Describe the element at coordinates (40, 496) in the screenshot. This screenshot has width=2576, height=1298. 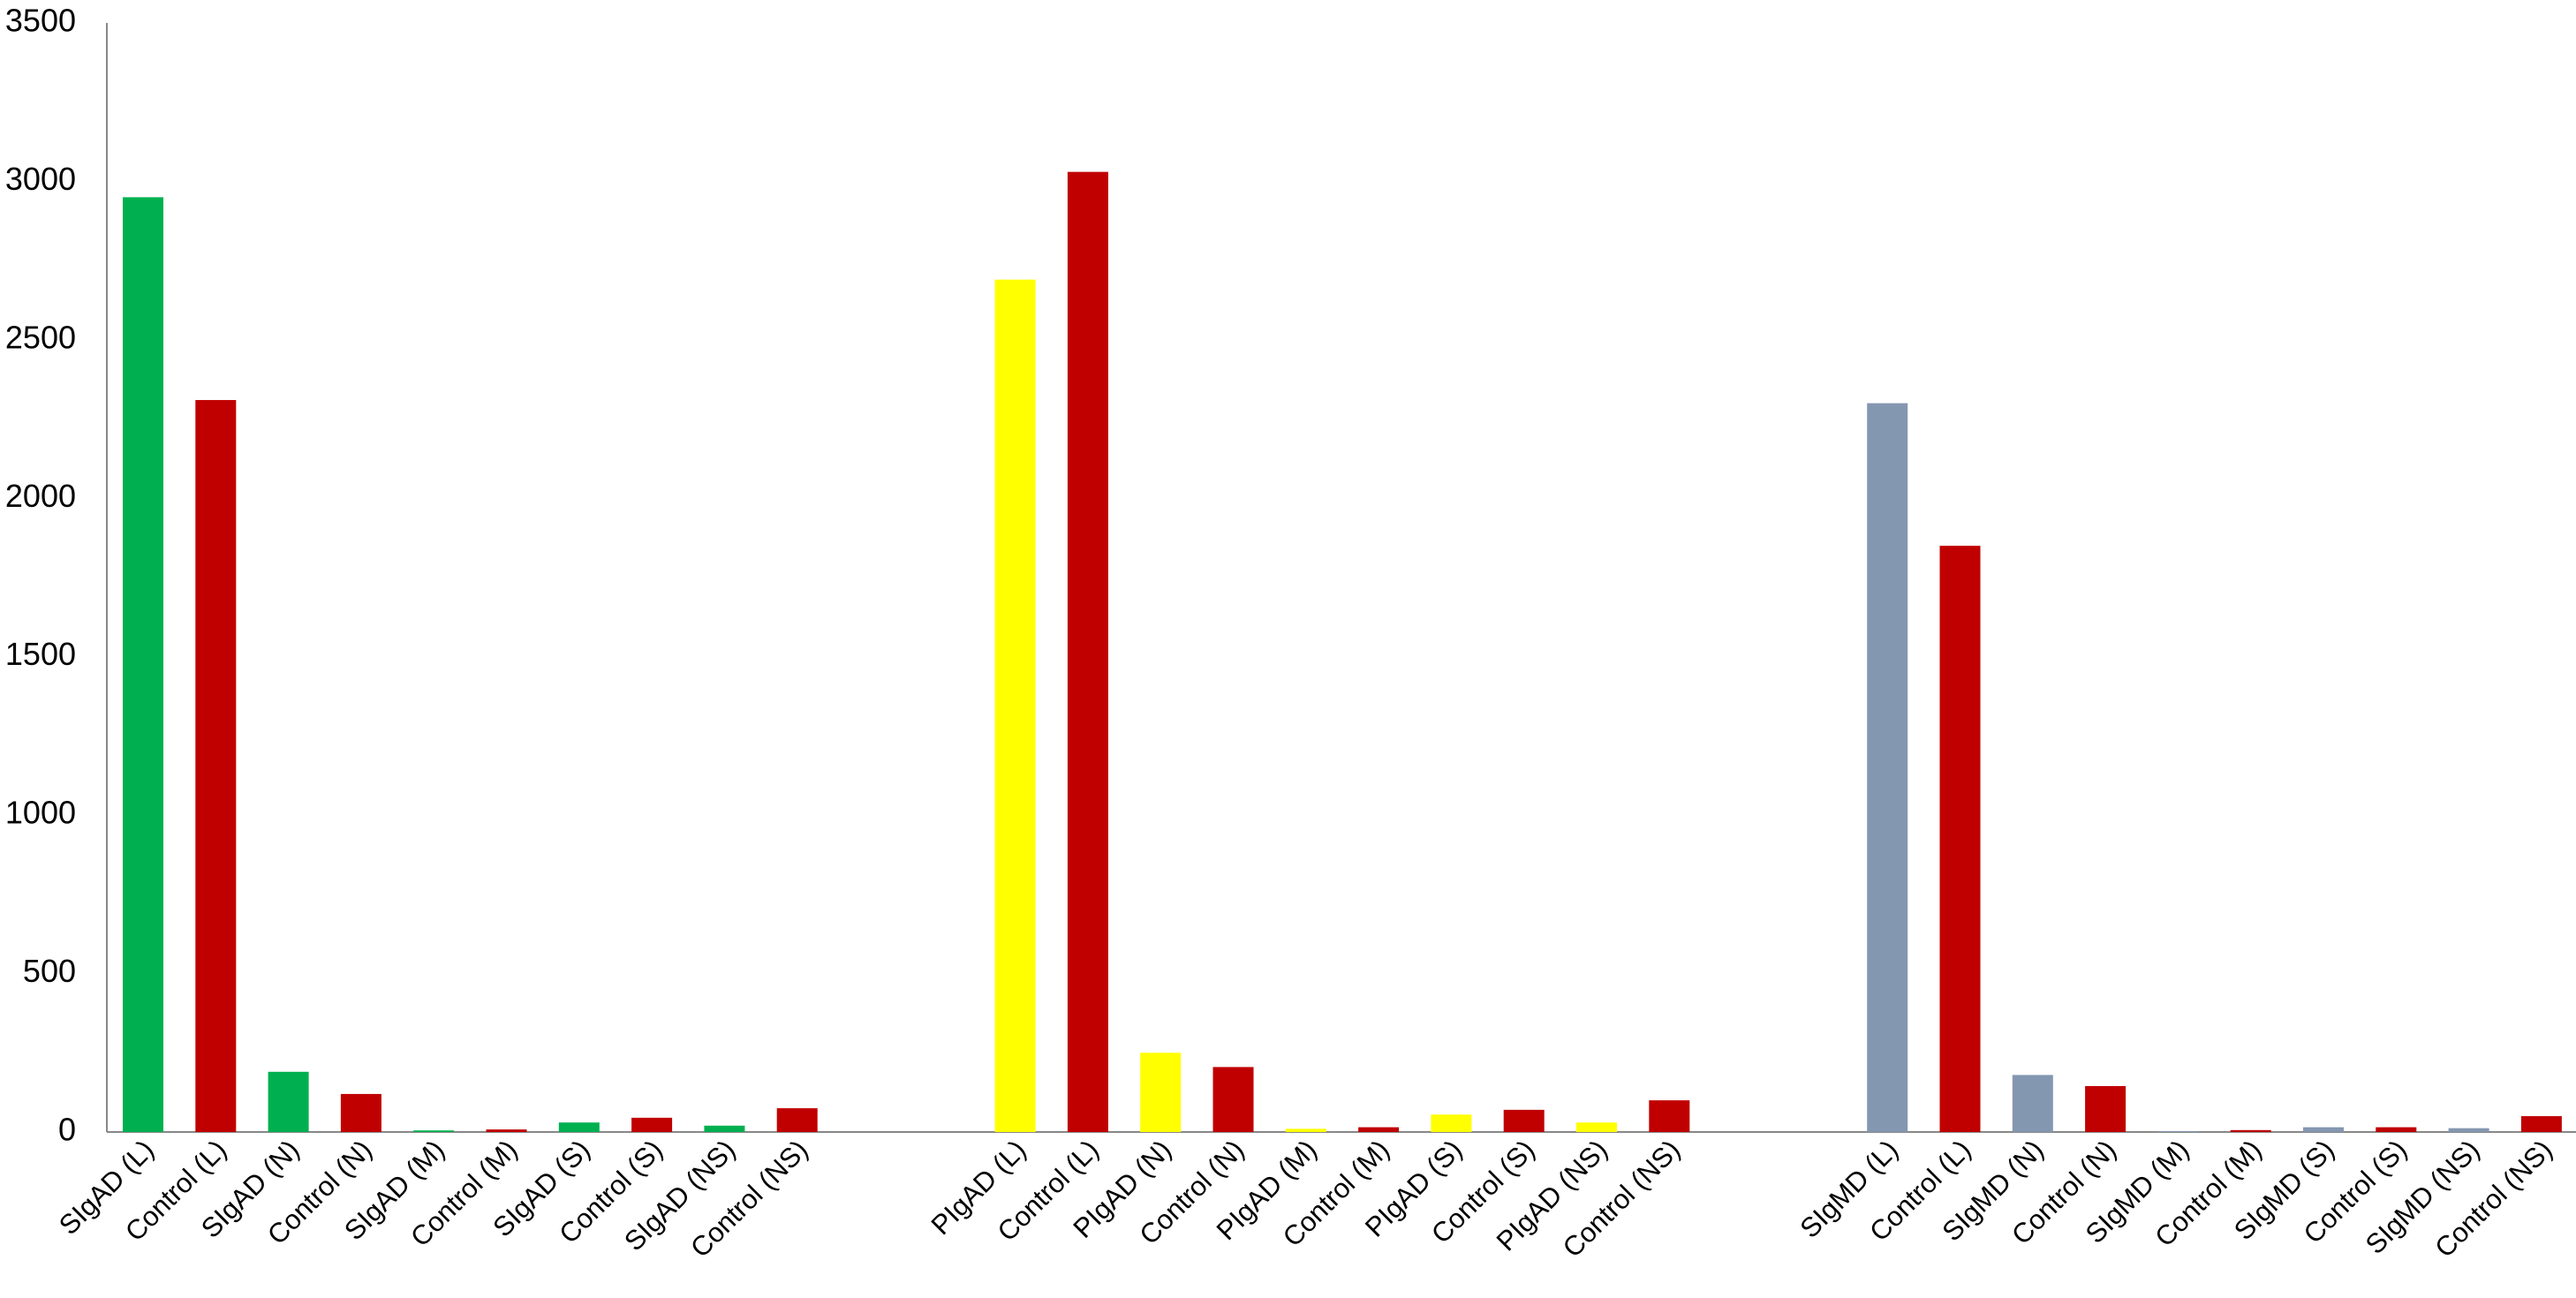
I see `y-tick-label: 2000` at that location.